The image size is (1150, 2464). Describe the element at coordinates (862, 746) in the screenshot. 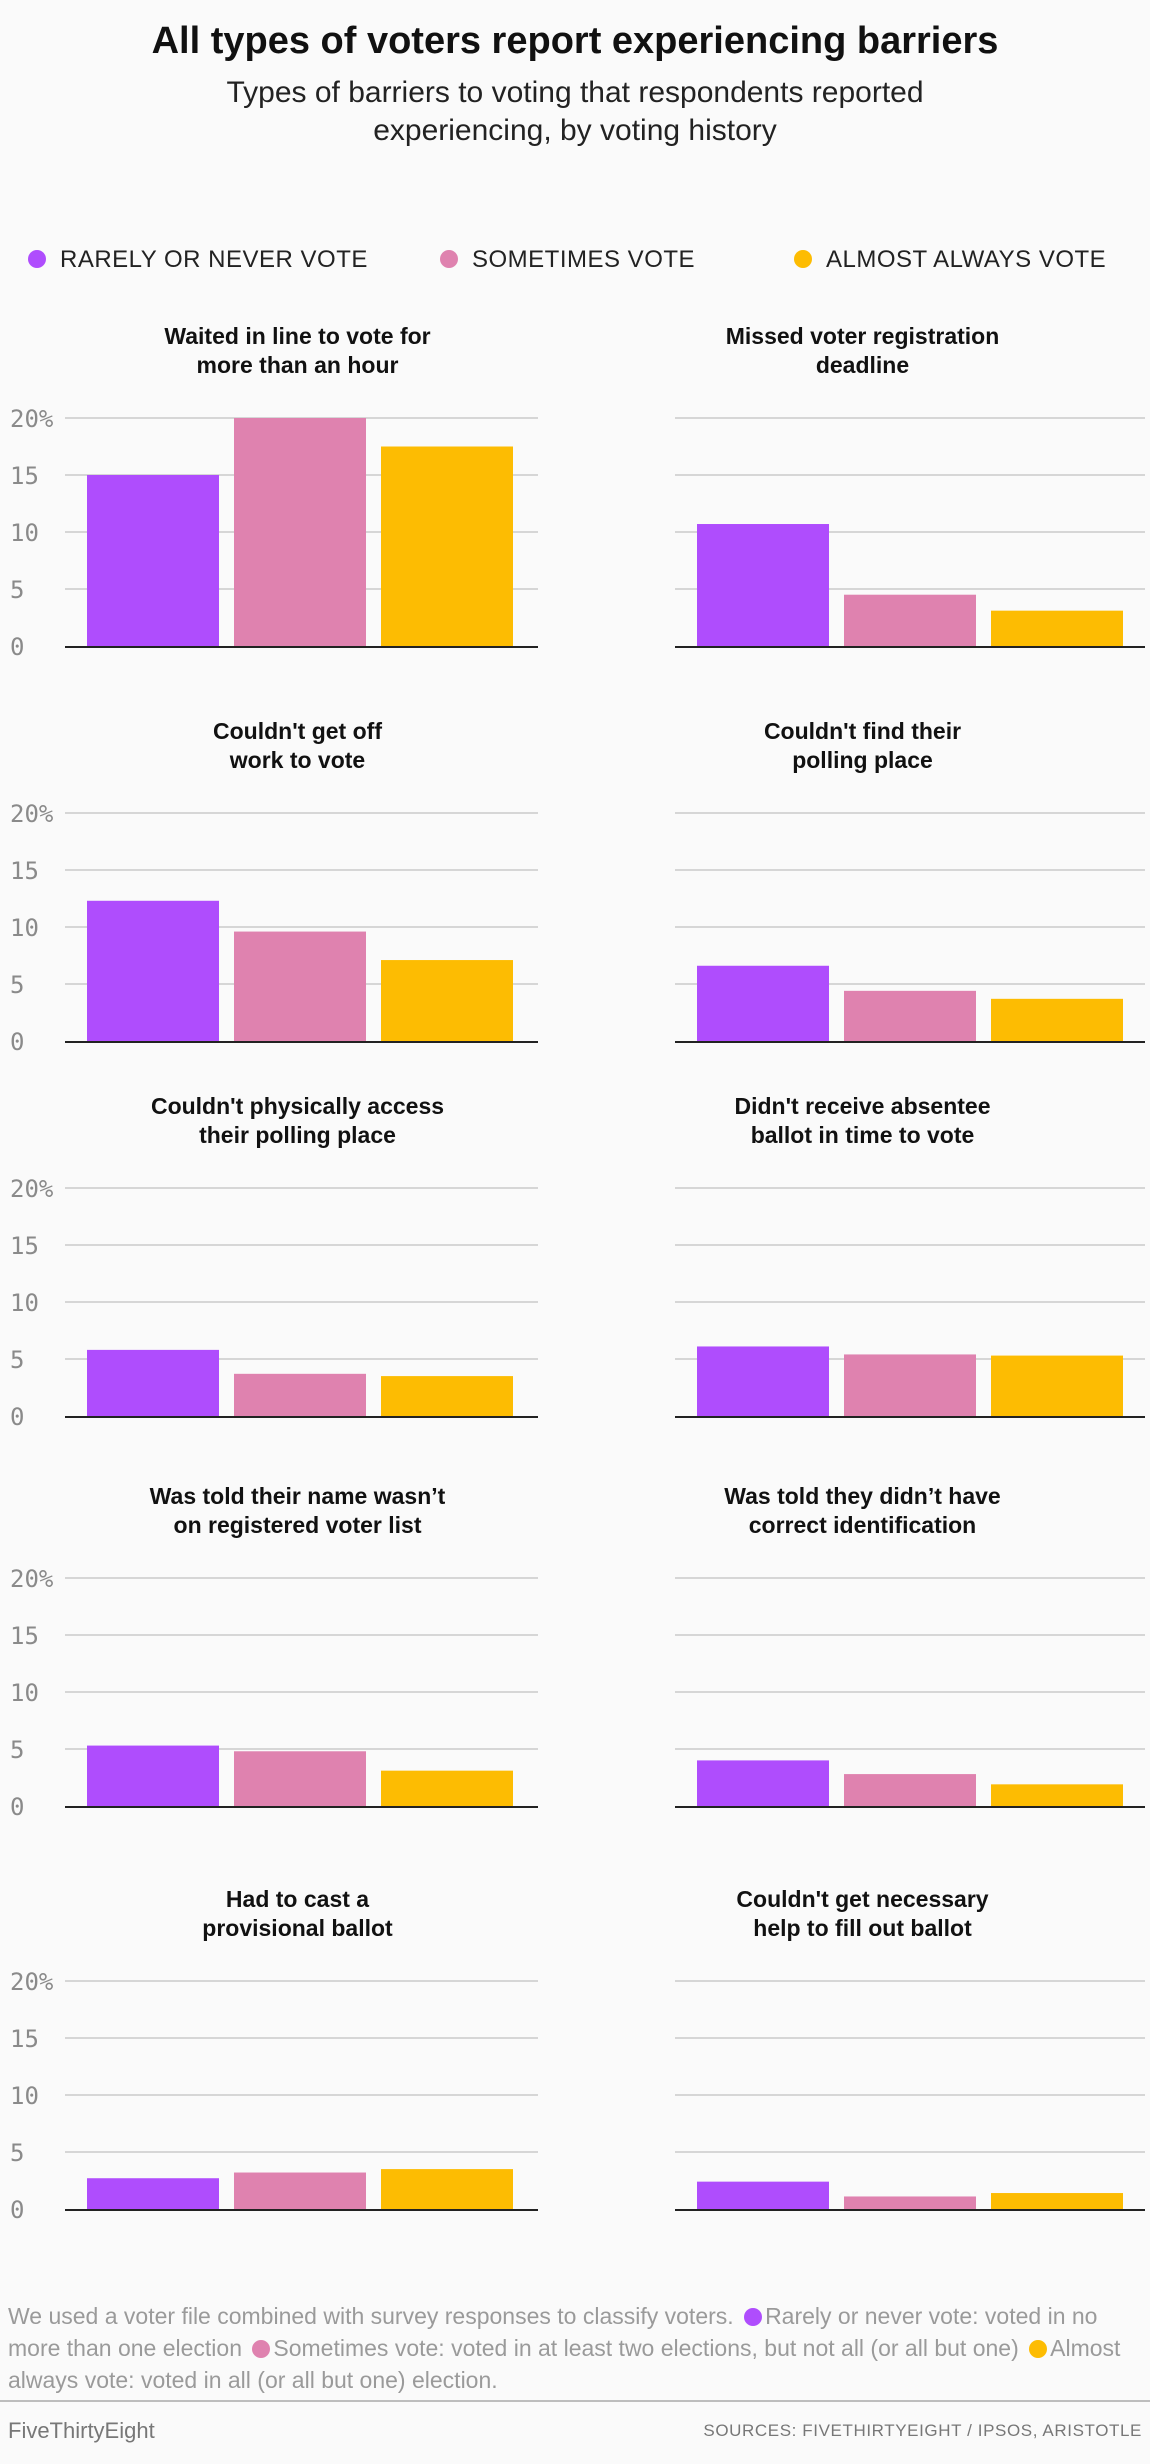

I see `panel-title: Couldn't find their polling place` at that location.